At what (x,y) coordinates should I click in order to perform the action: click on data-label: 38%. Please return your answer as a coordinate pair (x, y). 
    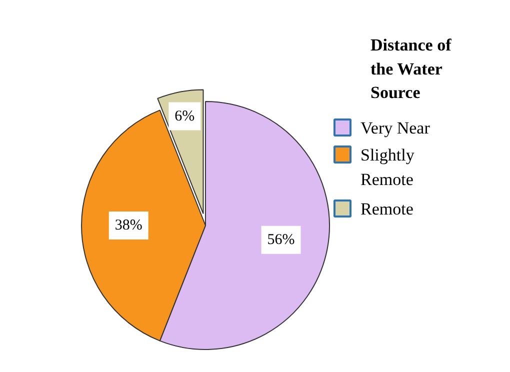
    Looking at the image, I should click on (128, 226).